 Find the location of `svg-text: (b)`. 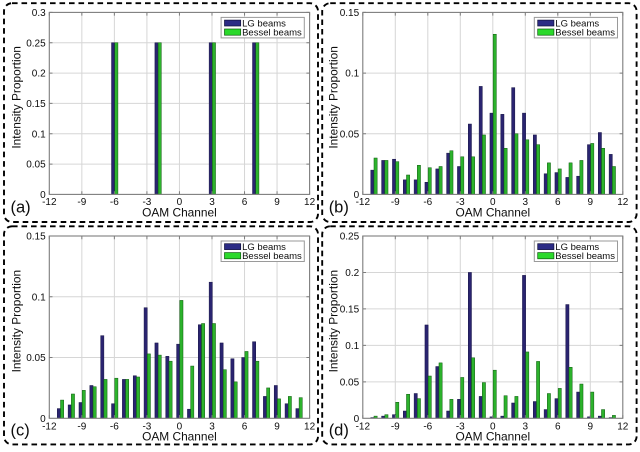

svg-text: (b) is located at coordinates (339, 207).